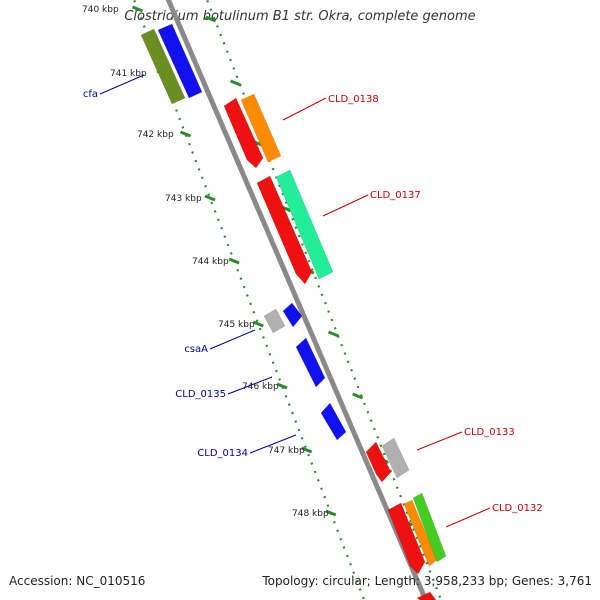  What do you see at coordinates (210, 262) in the screenshot?
I see `kbp-tick-label: 744 kbp` at bounding box center [210, 262].